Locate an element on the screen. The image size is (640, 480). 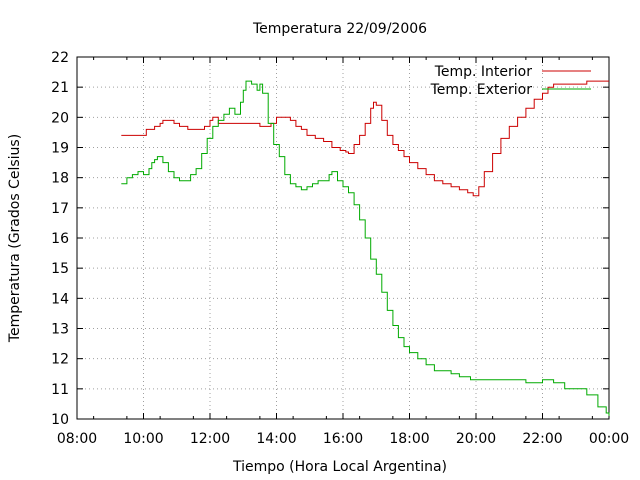
y-tick-label: 18 is located at coordinates (60, 179).